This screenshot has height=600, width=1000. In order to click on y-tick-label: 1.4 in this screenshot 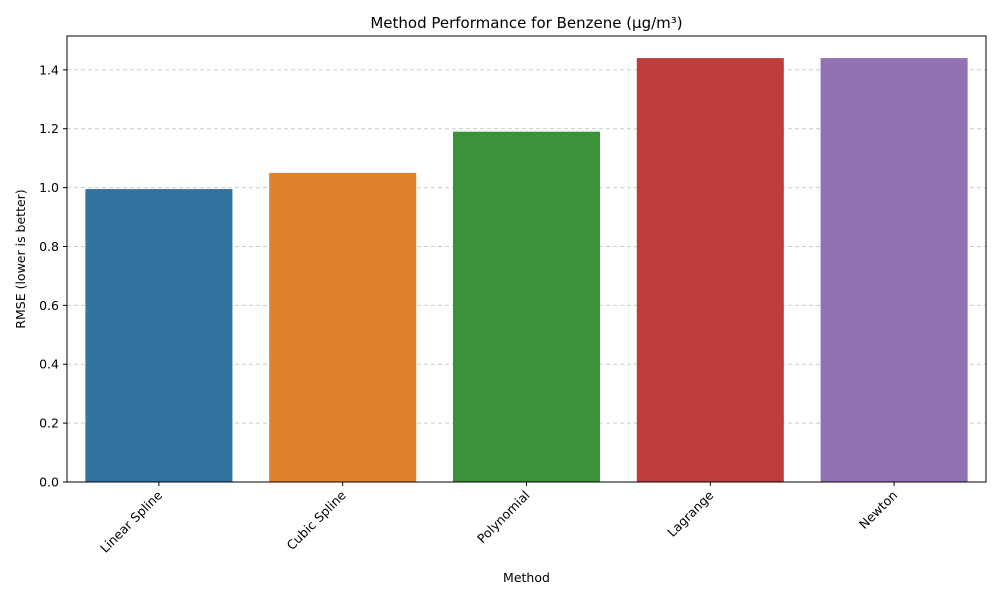, I will do `click(49, 69)`.